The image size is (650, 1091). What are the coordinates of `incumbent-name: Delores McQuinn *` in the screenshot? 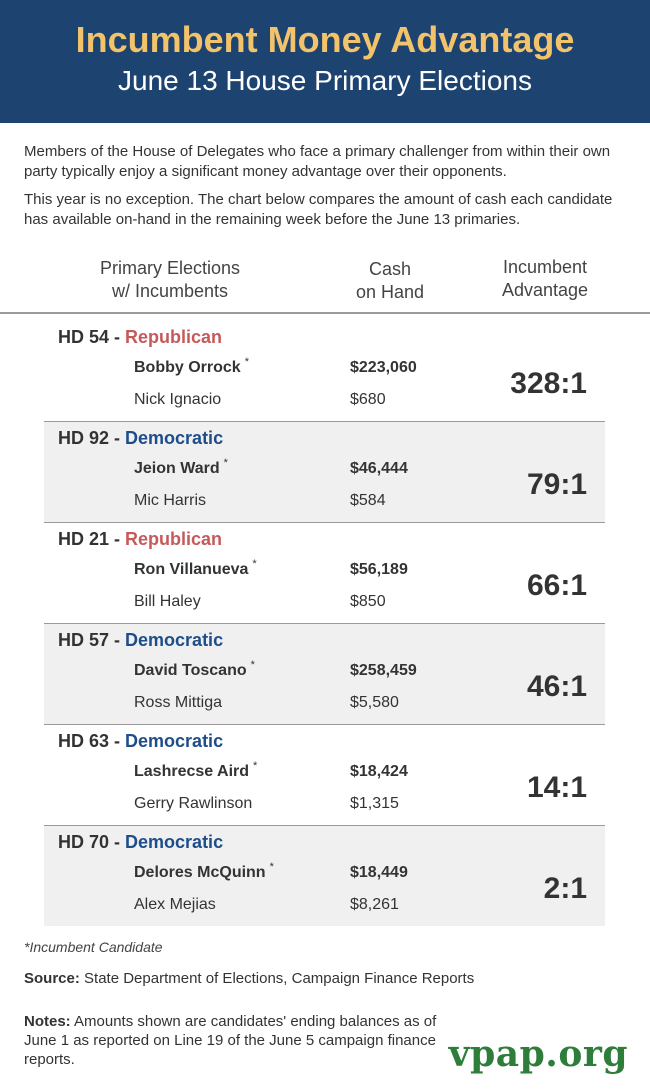 It's located at (204, 871).